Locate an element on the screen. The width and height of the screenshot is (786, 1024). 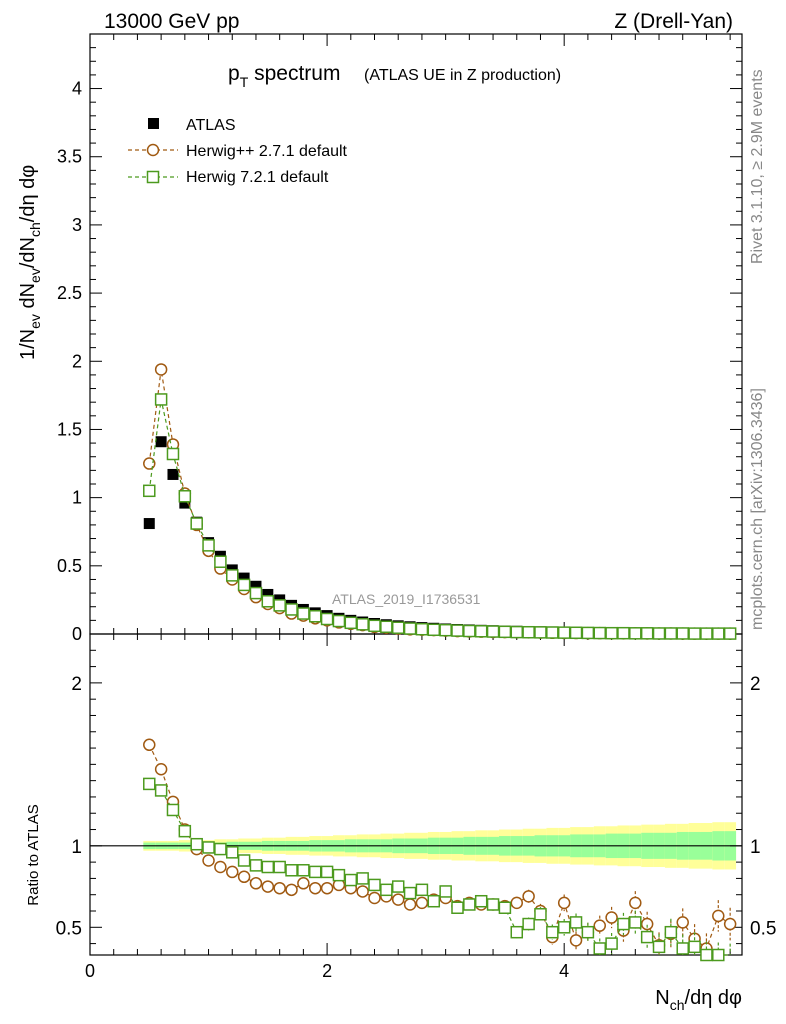
x-tick-label: 4 is located at coordinates (564, 971).